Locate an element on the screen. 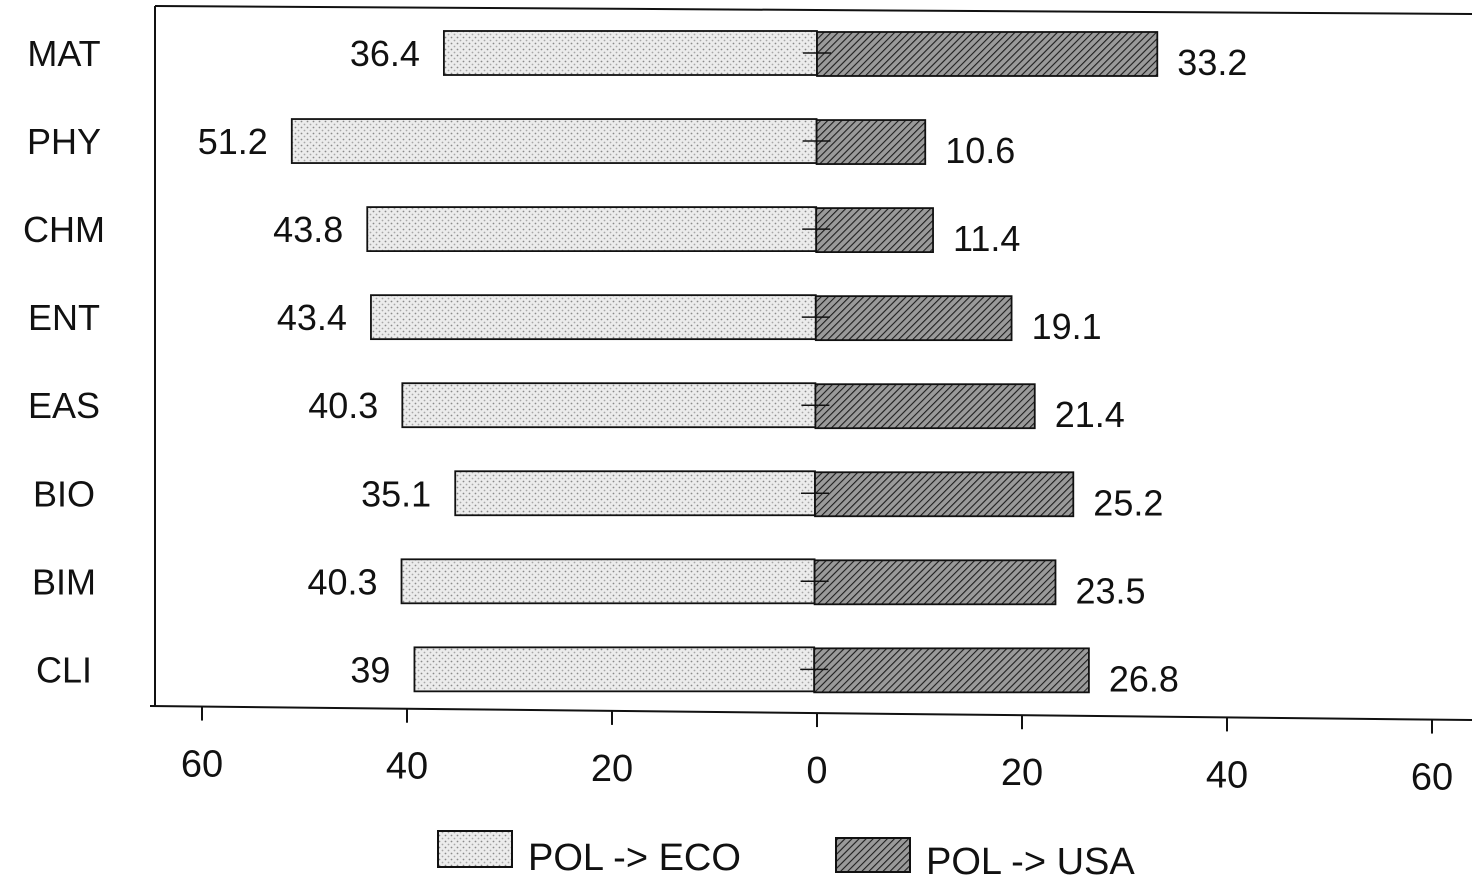  legend-swatch-usa is located at coordinates (873, 855).